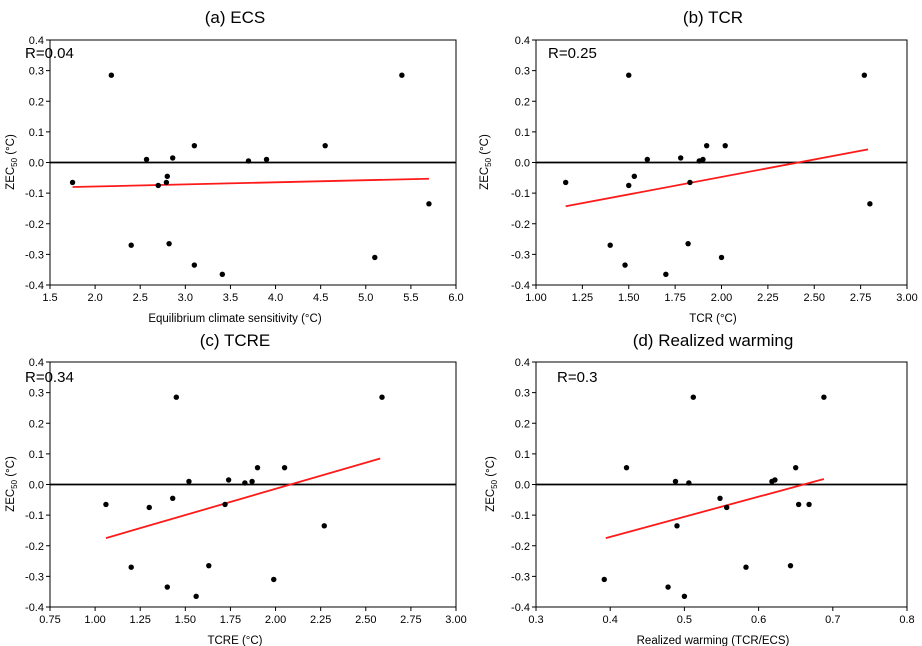 Image resolution: width=922 pixels, height=646 pixels. What do you see at coordinates (234, 319) in the screenshot?
I see `x-axis-label: Equilibrium climate sensitivity (°C)` at bounding box center [234, 319].